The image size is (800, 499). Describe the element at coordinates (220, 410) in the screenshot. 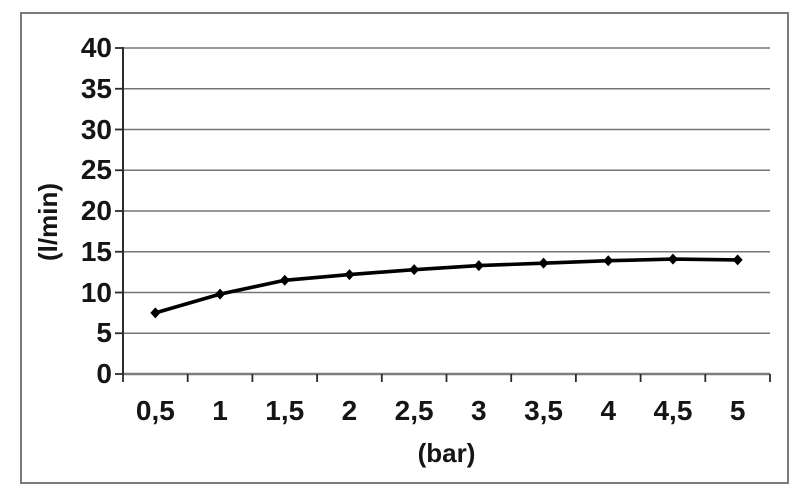

I see `x-tick-label: 1` at that location.